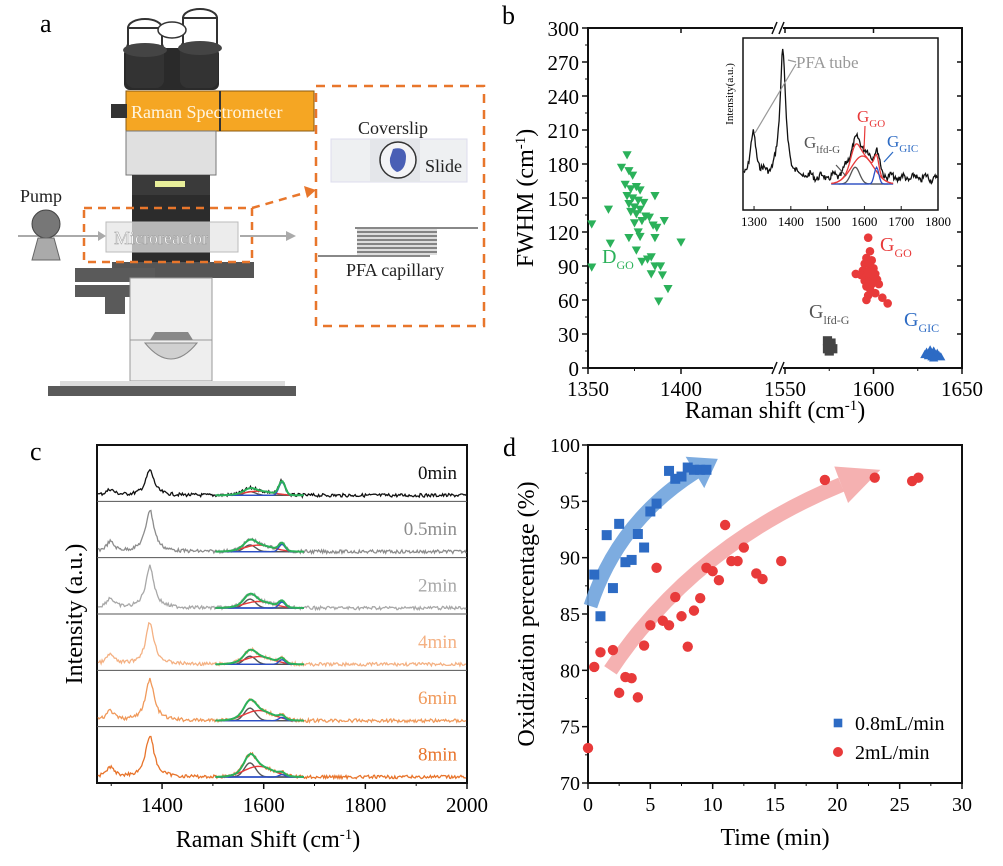 The width and height of the screenshot is (1003, 866). Describe the element at coordinates (438, 473) in the screenshot. I see `c-trace-label: 0min` at that location.